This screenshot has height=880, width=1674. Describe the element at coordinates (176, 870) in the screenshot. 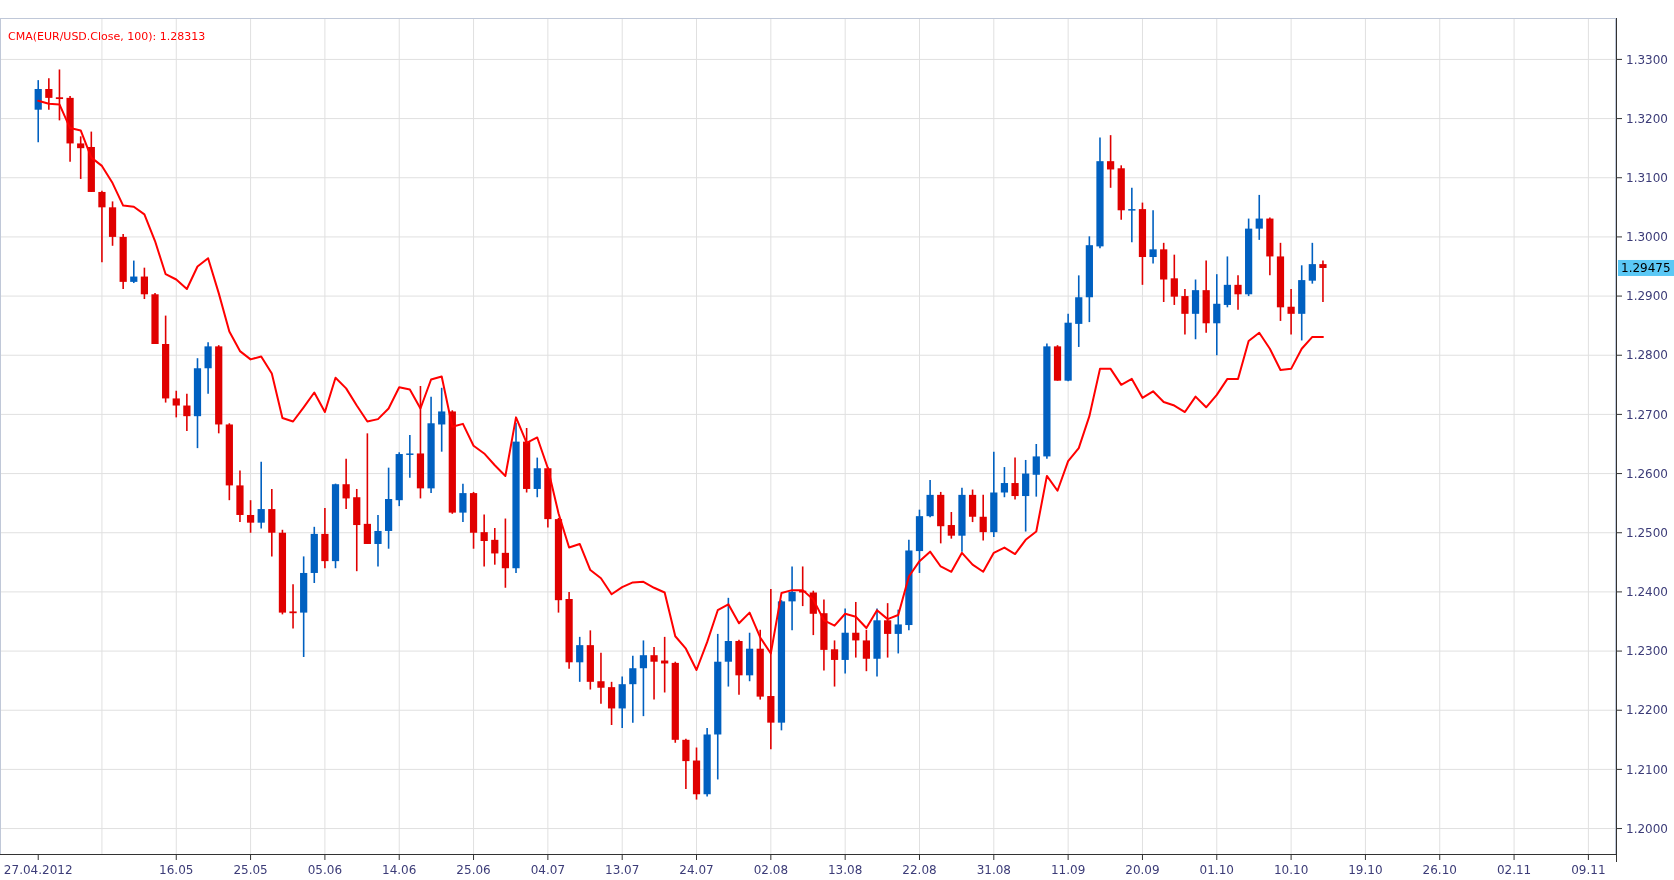

I see `x-tick-label: 16.05` at that location.